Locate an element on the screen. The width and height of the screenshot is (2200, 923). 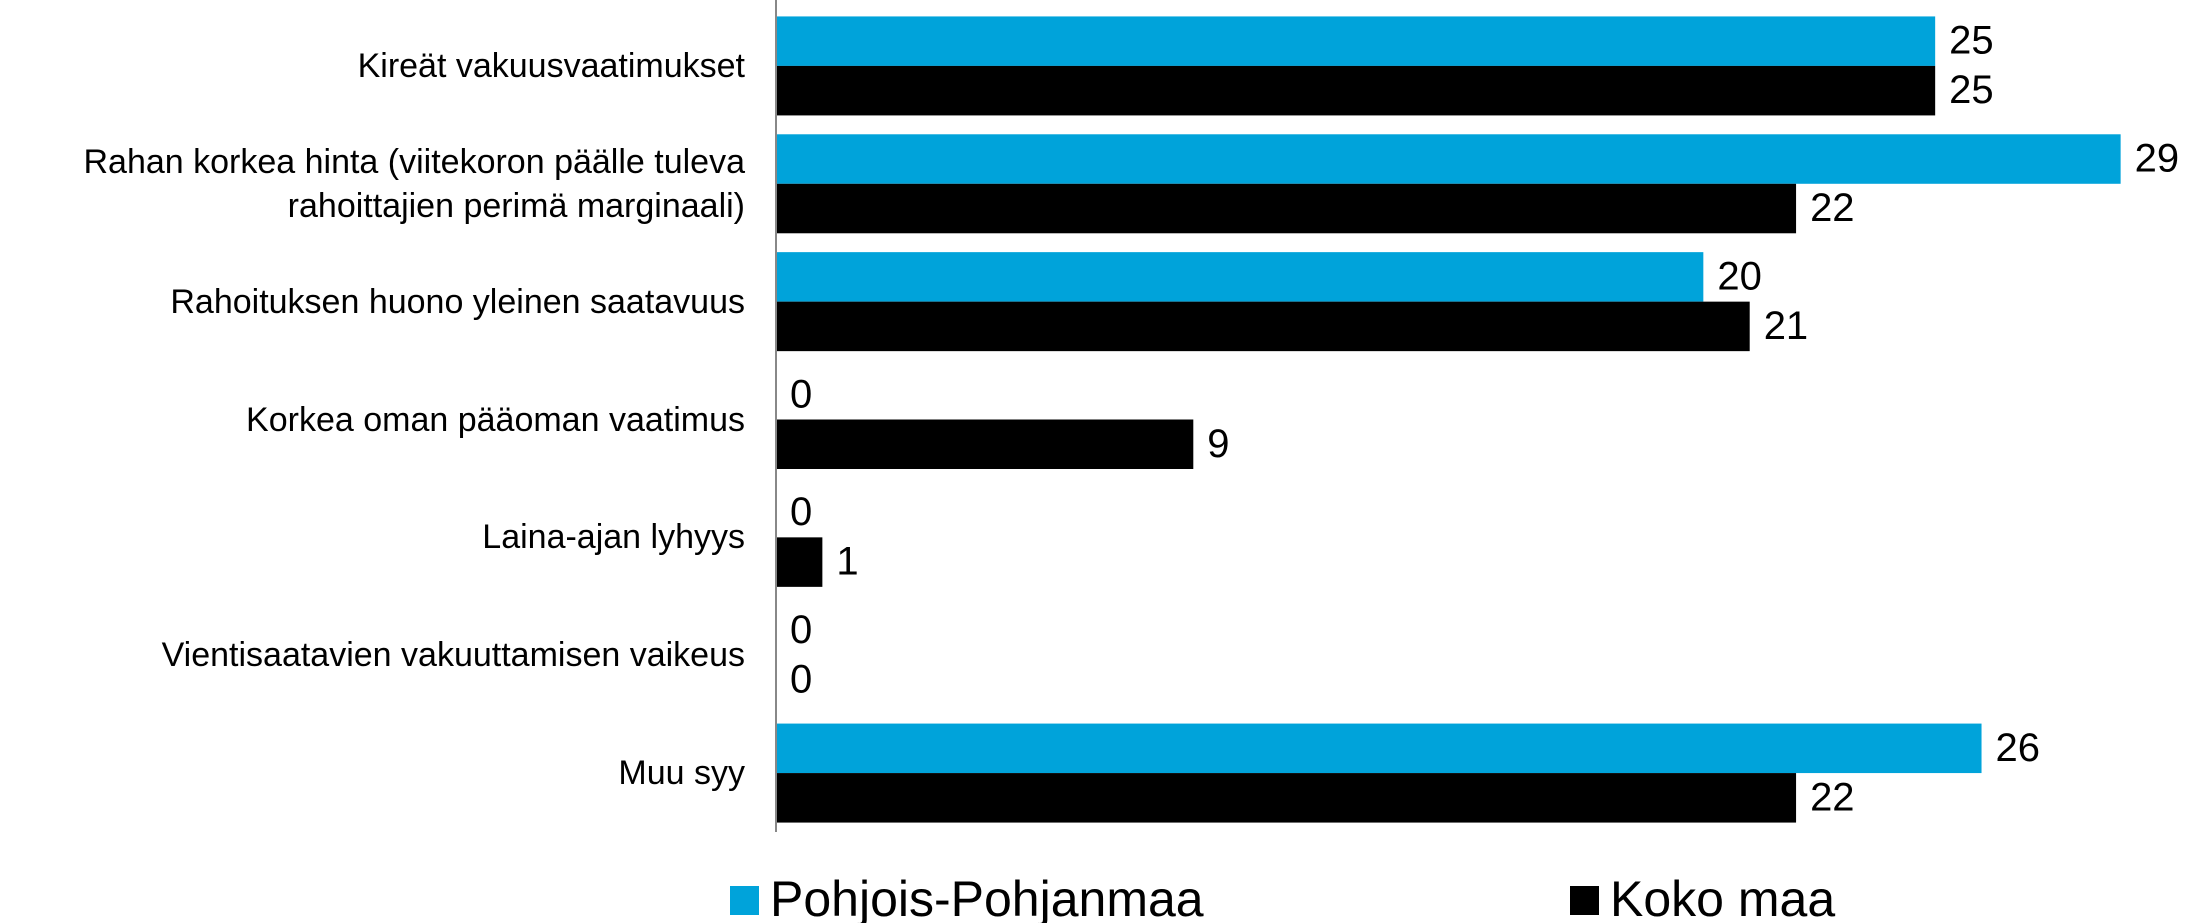
value-label: 26 is located at coordinates (2018, 748).